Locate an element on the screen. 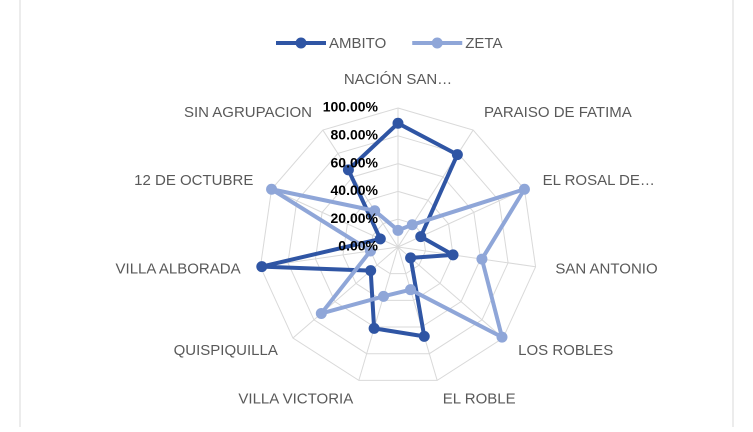  grid-ring is located at coordinates (398, 245).